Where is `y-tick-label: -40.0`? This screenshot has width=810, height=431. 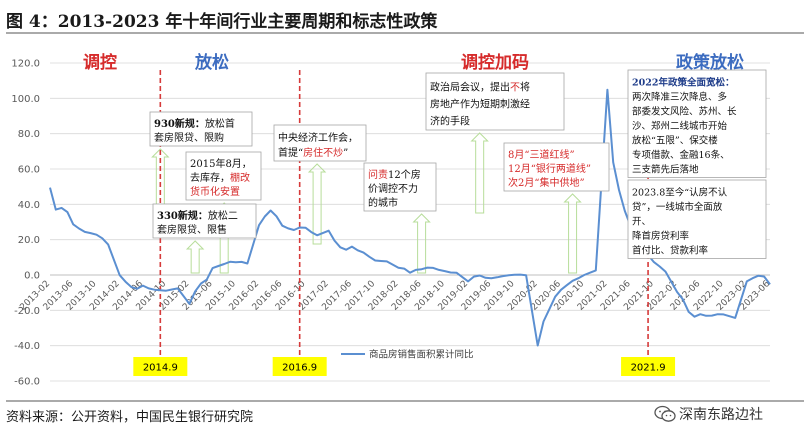 y-tick-label: -40.0 is located at coordinates (27, 346).